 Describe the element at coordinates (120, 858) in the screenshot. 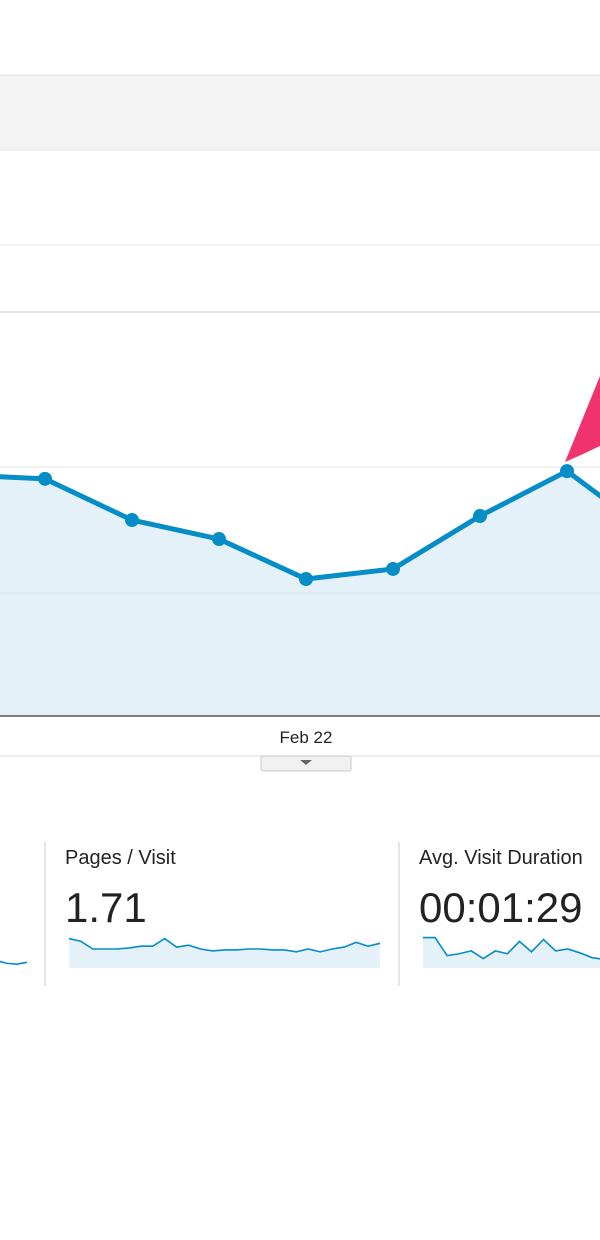

I see `metric-label: Pages / Visit` at that location.